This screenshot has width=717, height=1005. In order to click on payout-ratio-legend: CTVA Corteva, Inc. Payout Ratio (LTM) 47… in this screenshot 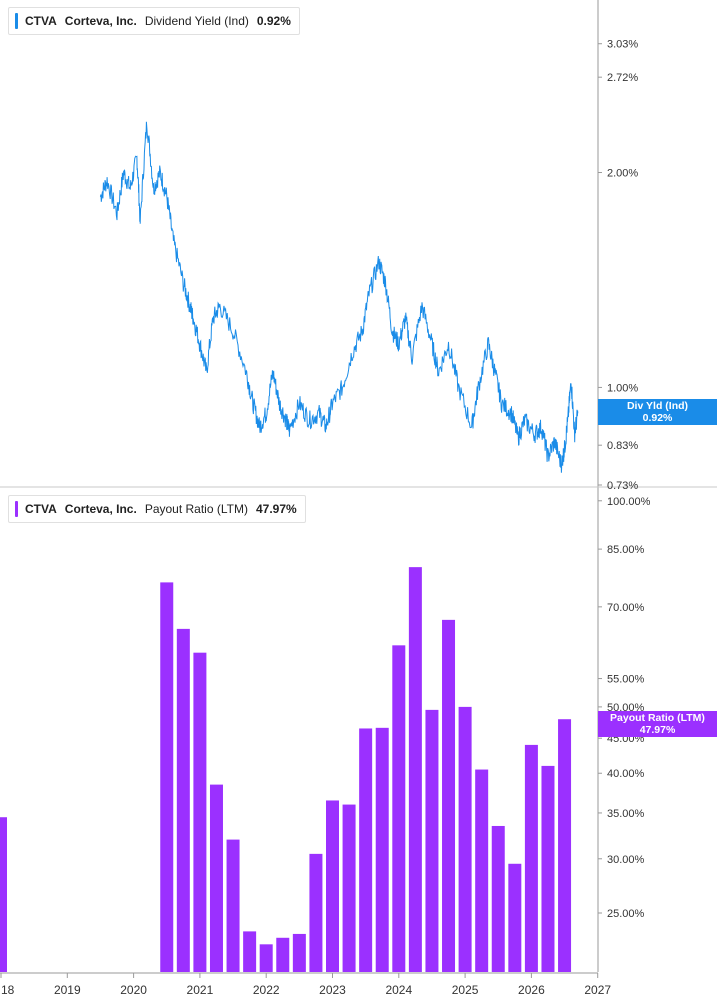, I will do `click(157, 509)`.